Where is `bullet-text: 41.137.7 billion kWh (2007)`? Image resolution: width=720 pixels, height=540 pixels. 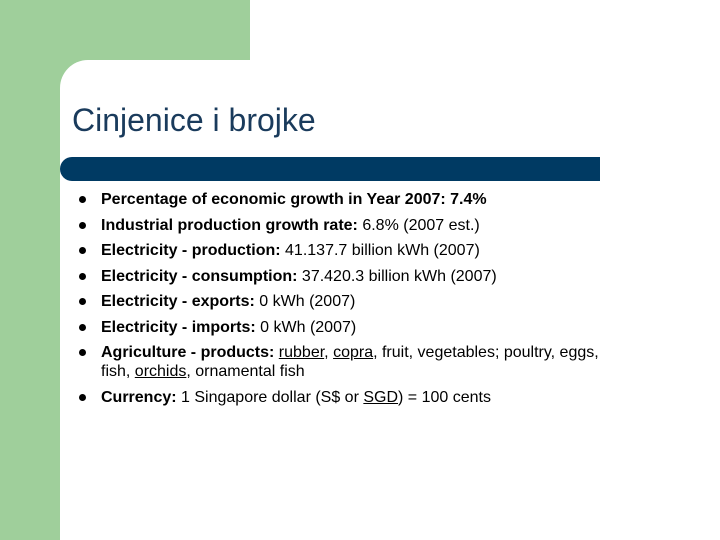
bullet-text: 41.137.7 billion kWh (2007) is located at coordinates (380, 250).